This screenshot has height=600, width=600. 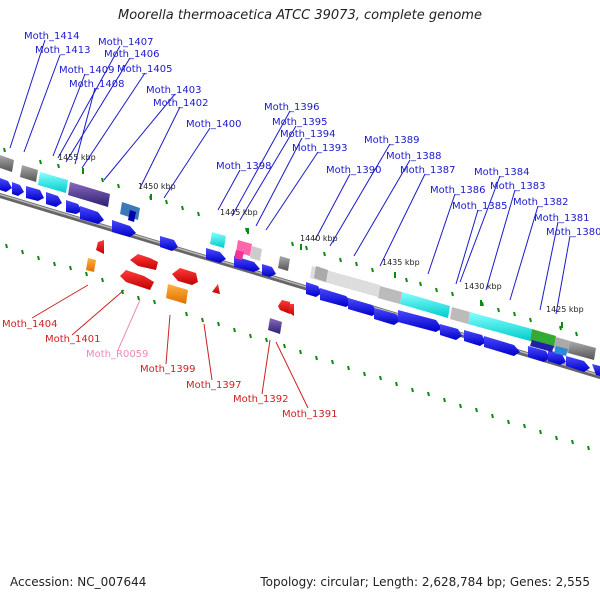 I want to click on kbp-label-1455: 1455 kbp, so click(x=77, y=157).